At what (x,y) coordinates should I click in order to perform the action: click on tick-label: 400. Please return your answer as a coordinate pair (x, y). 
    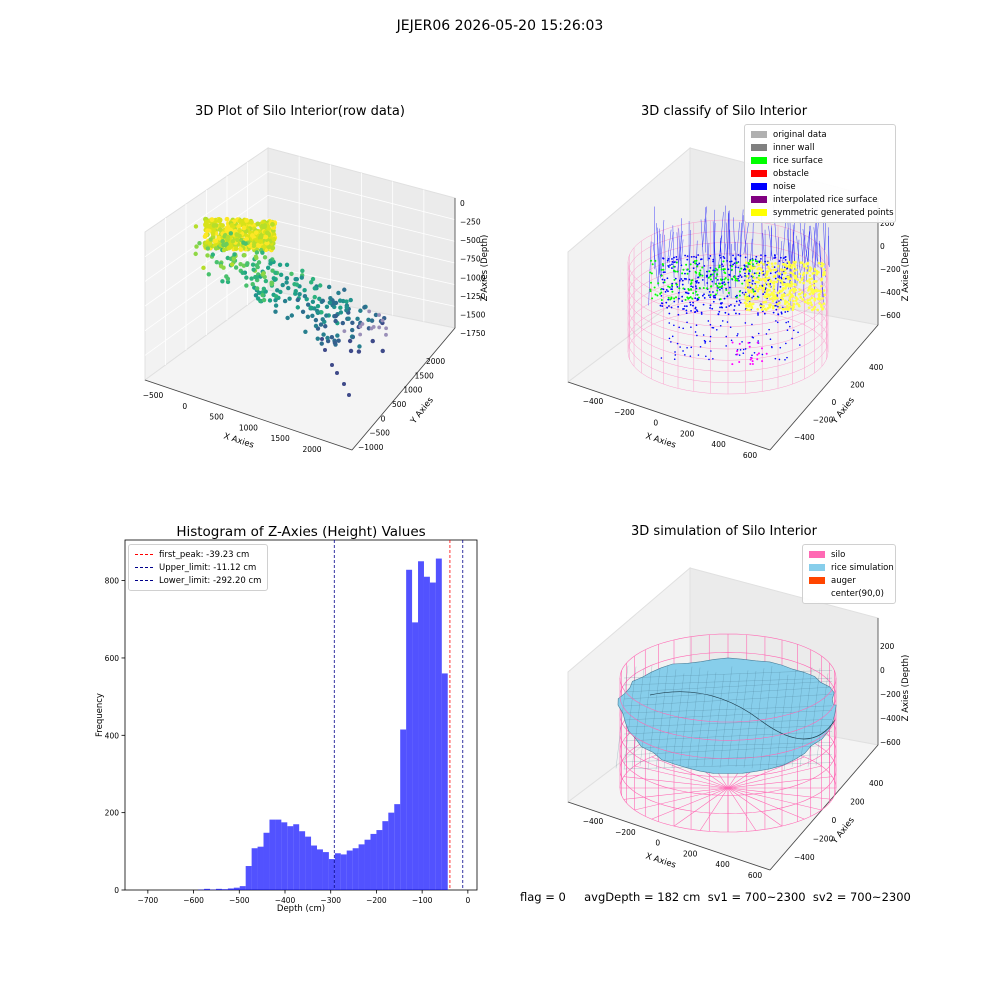
    Looking at the image, I should click on (718, 444).